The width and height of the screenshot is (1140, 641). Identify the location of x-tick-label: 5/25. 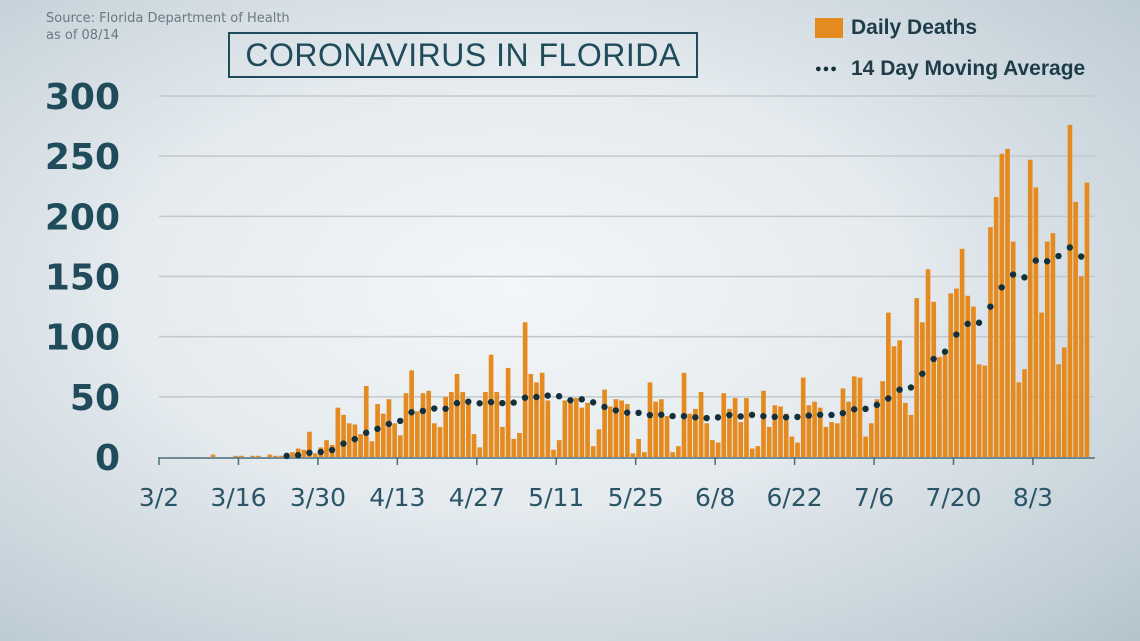
(636, 497).